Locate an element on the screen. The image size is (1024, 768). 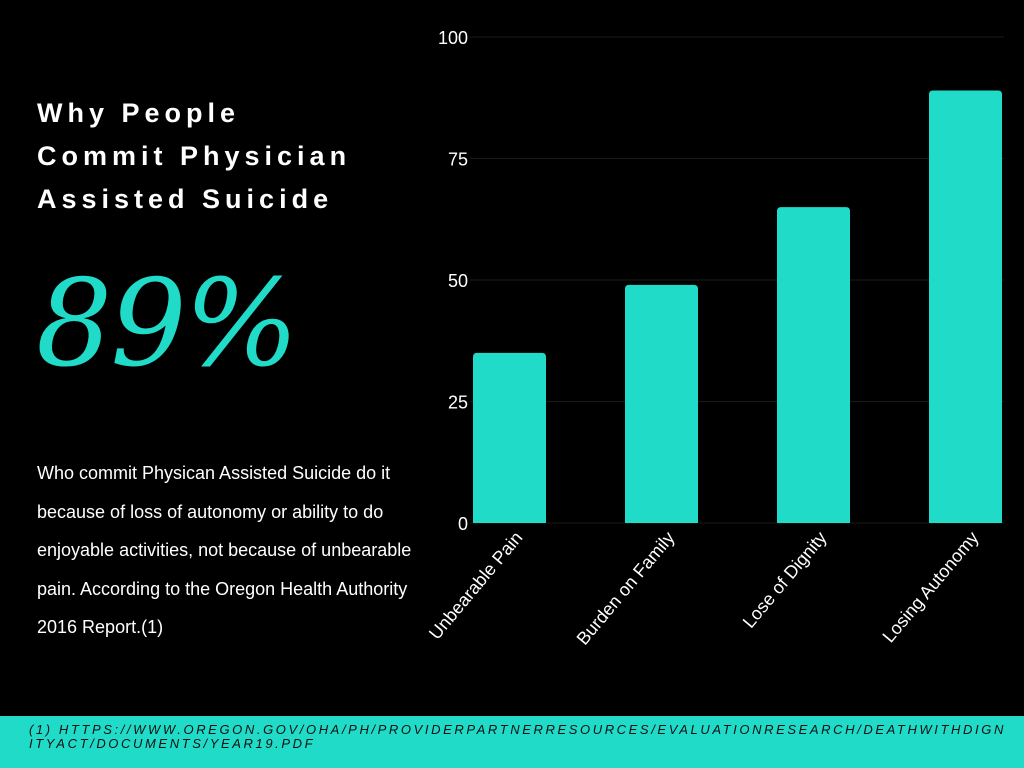
y-tick-label: 0 is located at coordinates (463, 524).